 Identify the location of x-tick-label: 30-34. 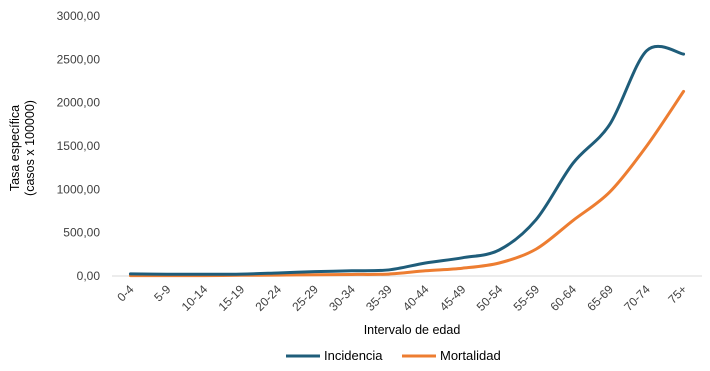
(342, 298).